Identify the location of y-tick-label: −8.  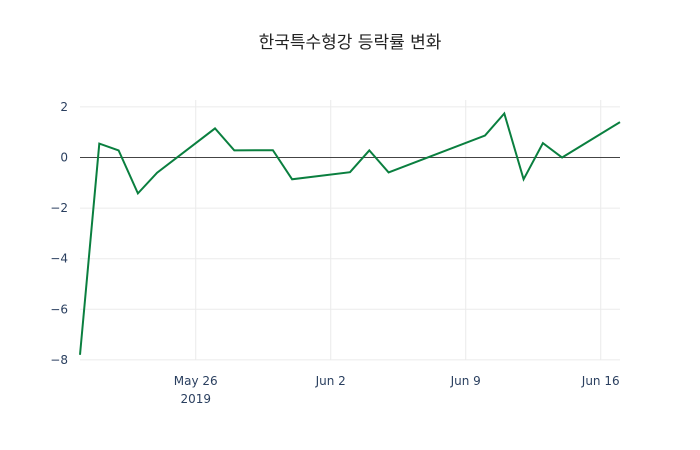
(59, 360).